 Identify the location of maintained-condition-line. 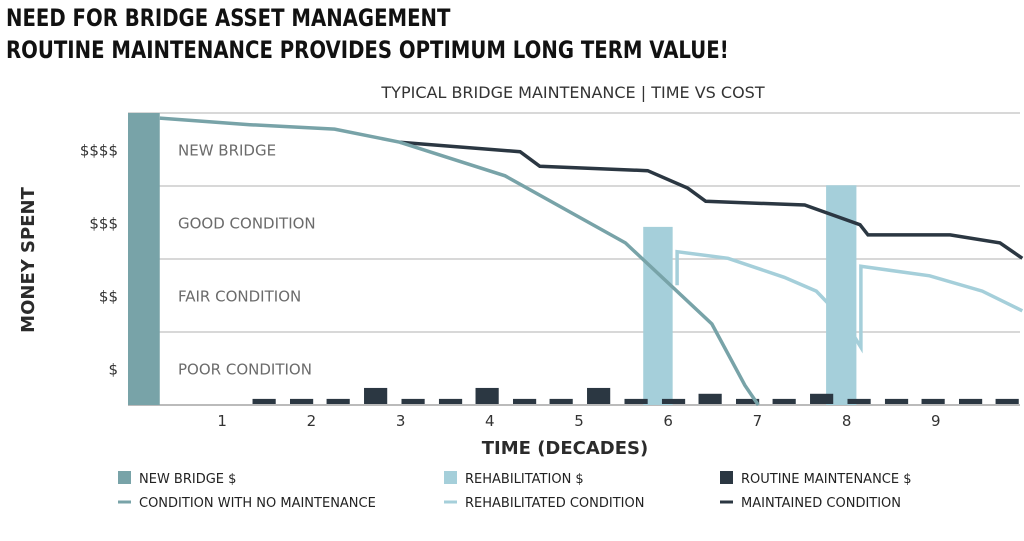
(711, 200).